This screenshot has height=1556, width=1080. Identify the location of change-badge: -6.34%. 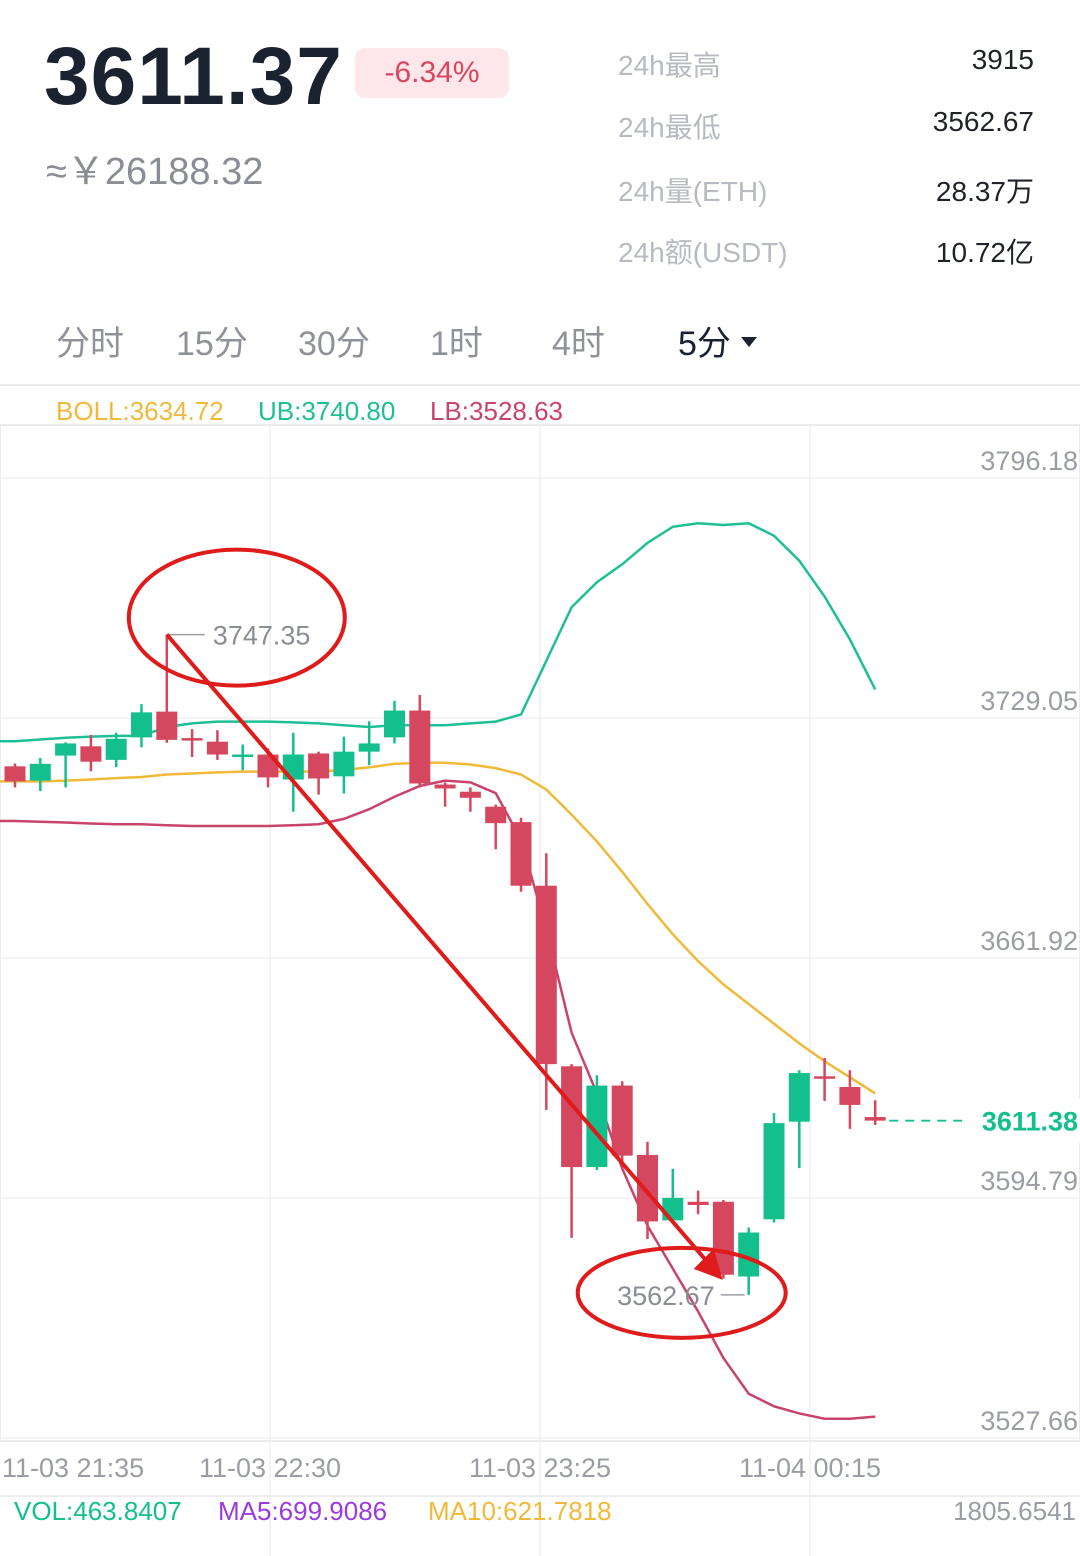
(432, 73).